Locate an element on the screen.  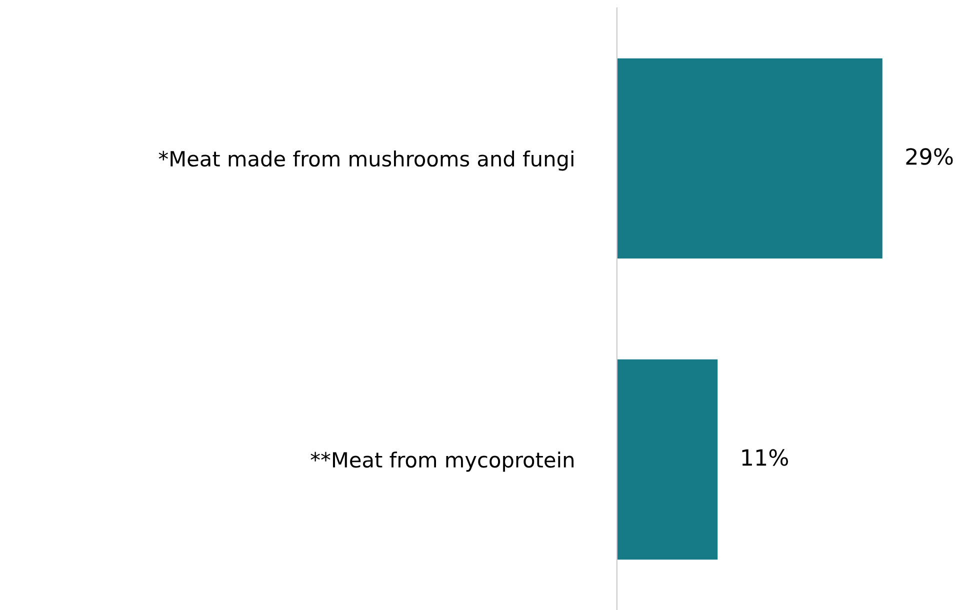
y-tick-label: *Meat made from mushrooms and fungi is located at coordinates (366, 160).